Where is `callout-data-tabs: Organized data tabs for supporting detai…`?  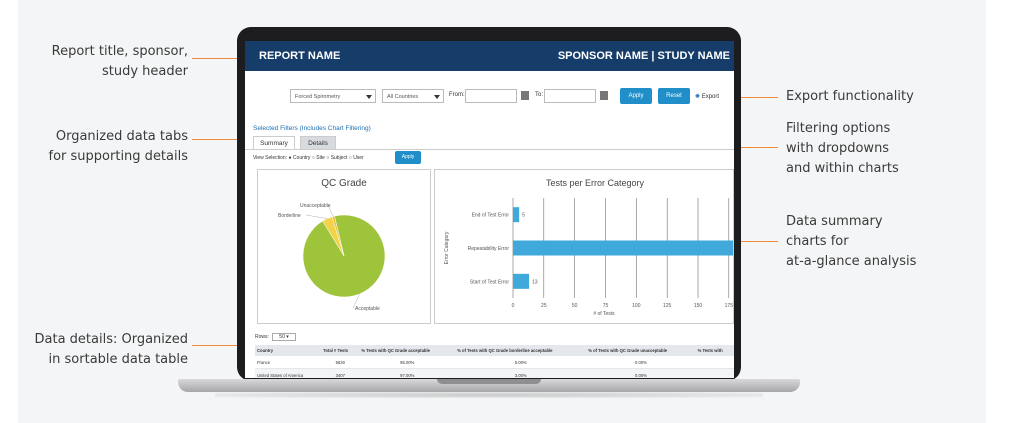
callout-data-tabs: Organized data tabs for supporting detai… is located at coordinates (118, 147).